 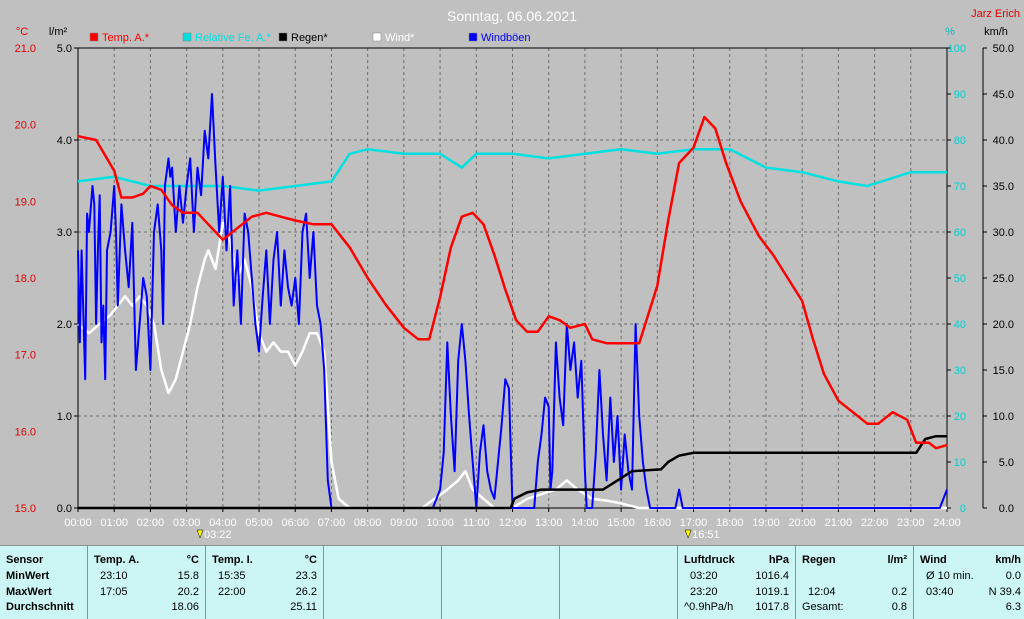 I want to click on x-tick-label: 17:00, so click(x=694, y=523).